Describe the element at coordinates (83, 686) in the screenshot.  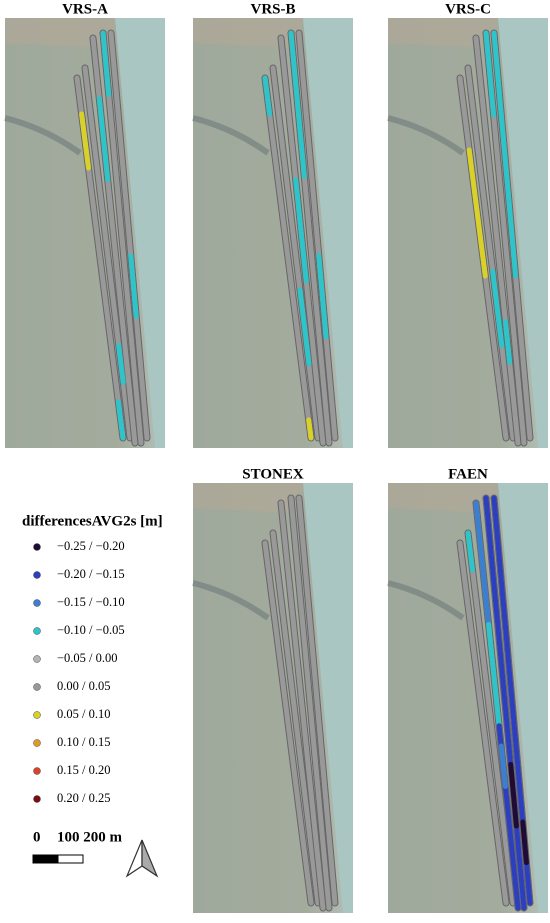
I see `legend-label: 0.00 / 0.05` at that location.